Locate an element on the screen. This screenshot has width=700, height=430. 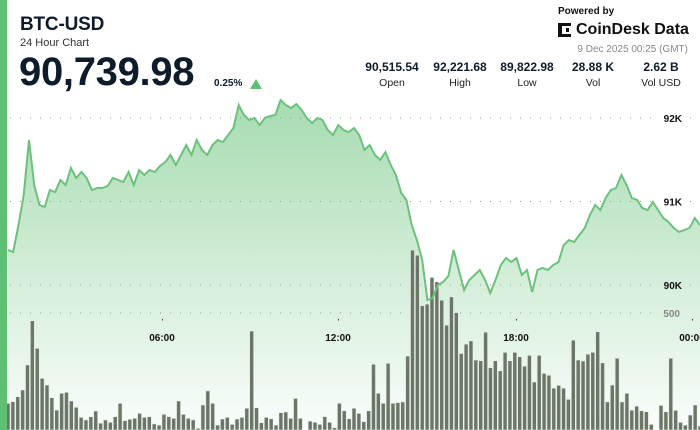
symbol-title: BTC-USD is located at coordinates (62, 24).